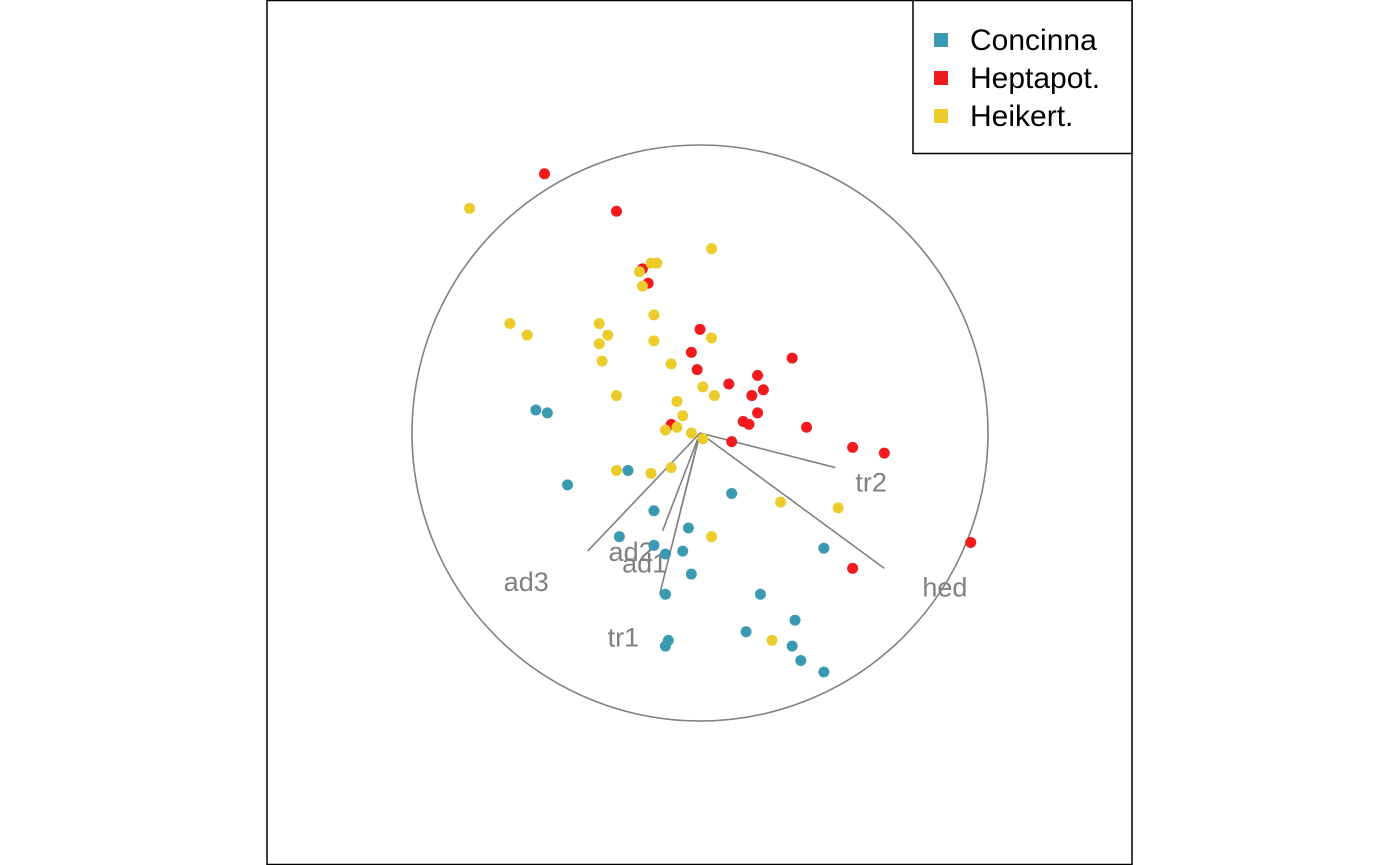 This screenshot has height=865, width=1400. Describe the element at coordinates (712, 537) in the screenshot. I see `point-heikert--28` at that location.